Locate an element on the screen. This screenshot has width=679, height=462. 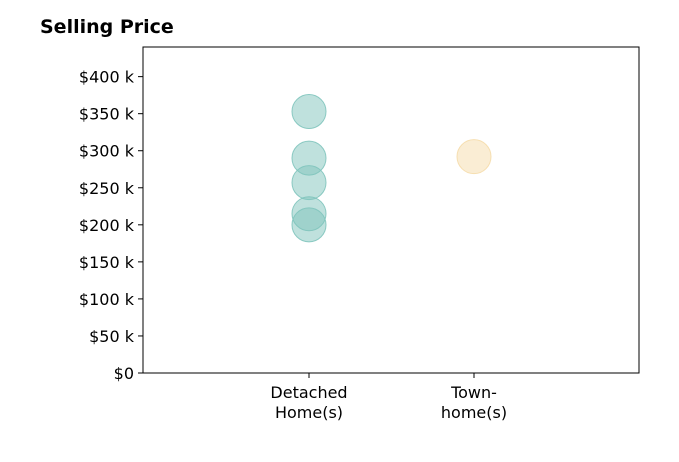
y-tick-label: $100 k is located at coordinates (107, 299).